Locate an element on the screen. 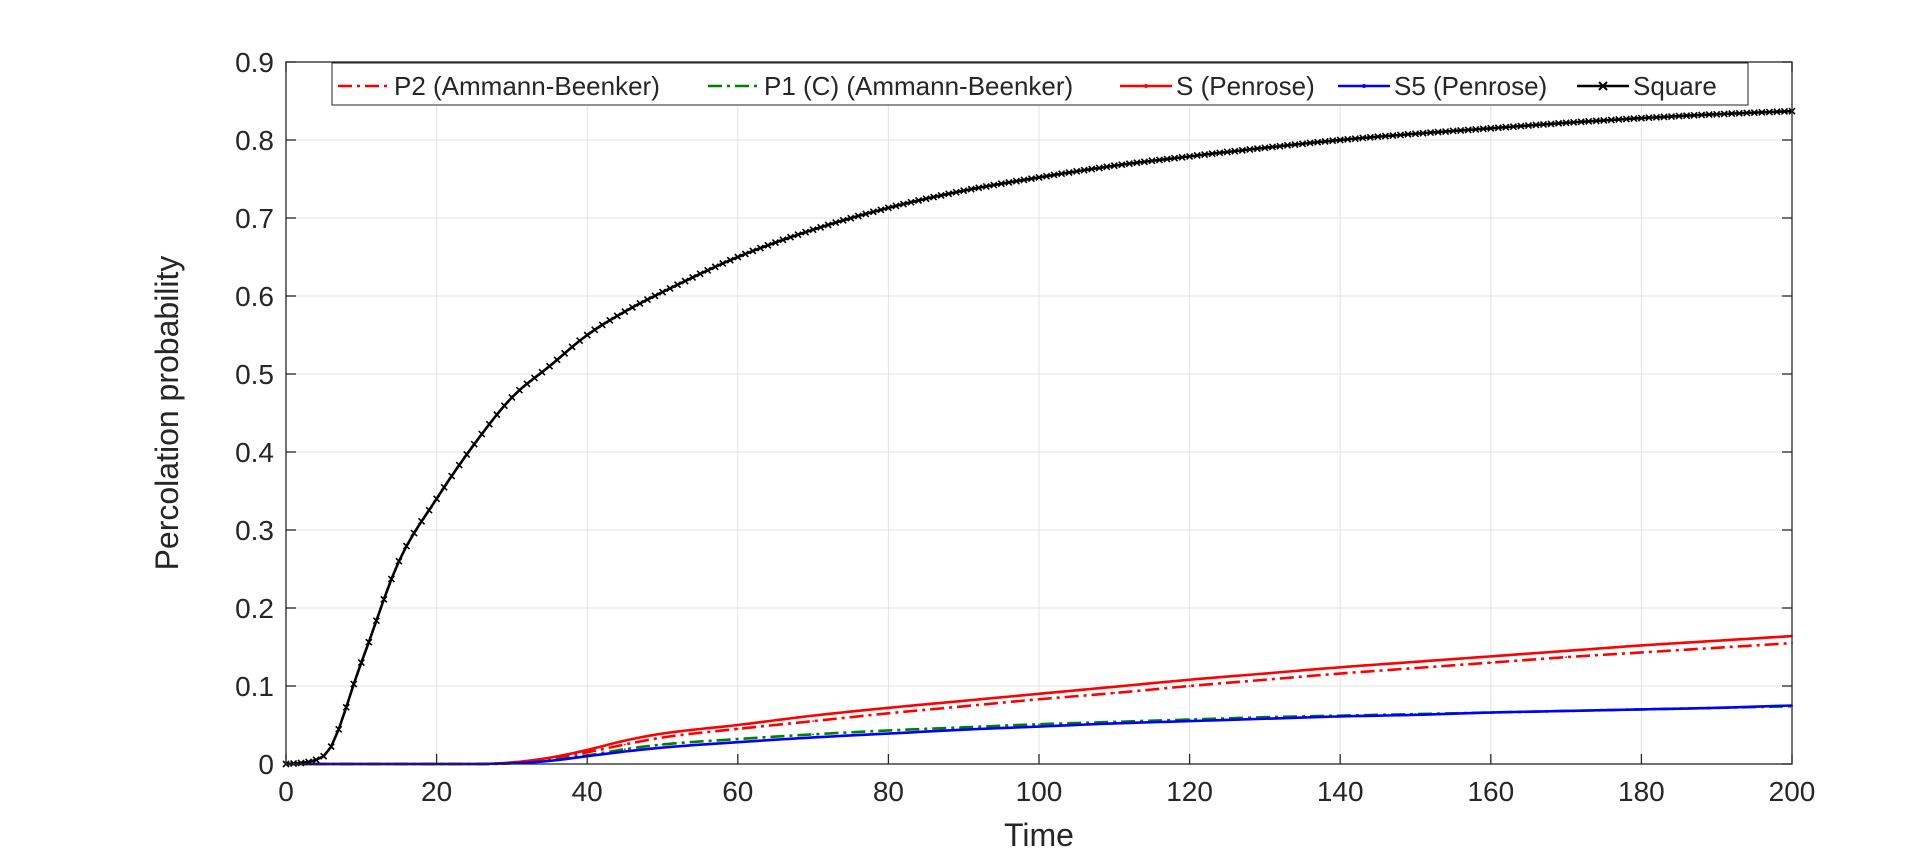 The height and width of the screenshot is (852, 1920). legend-item: S (Penrose) is located at coordinates (1217, 86).